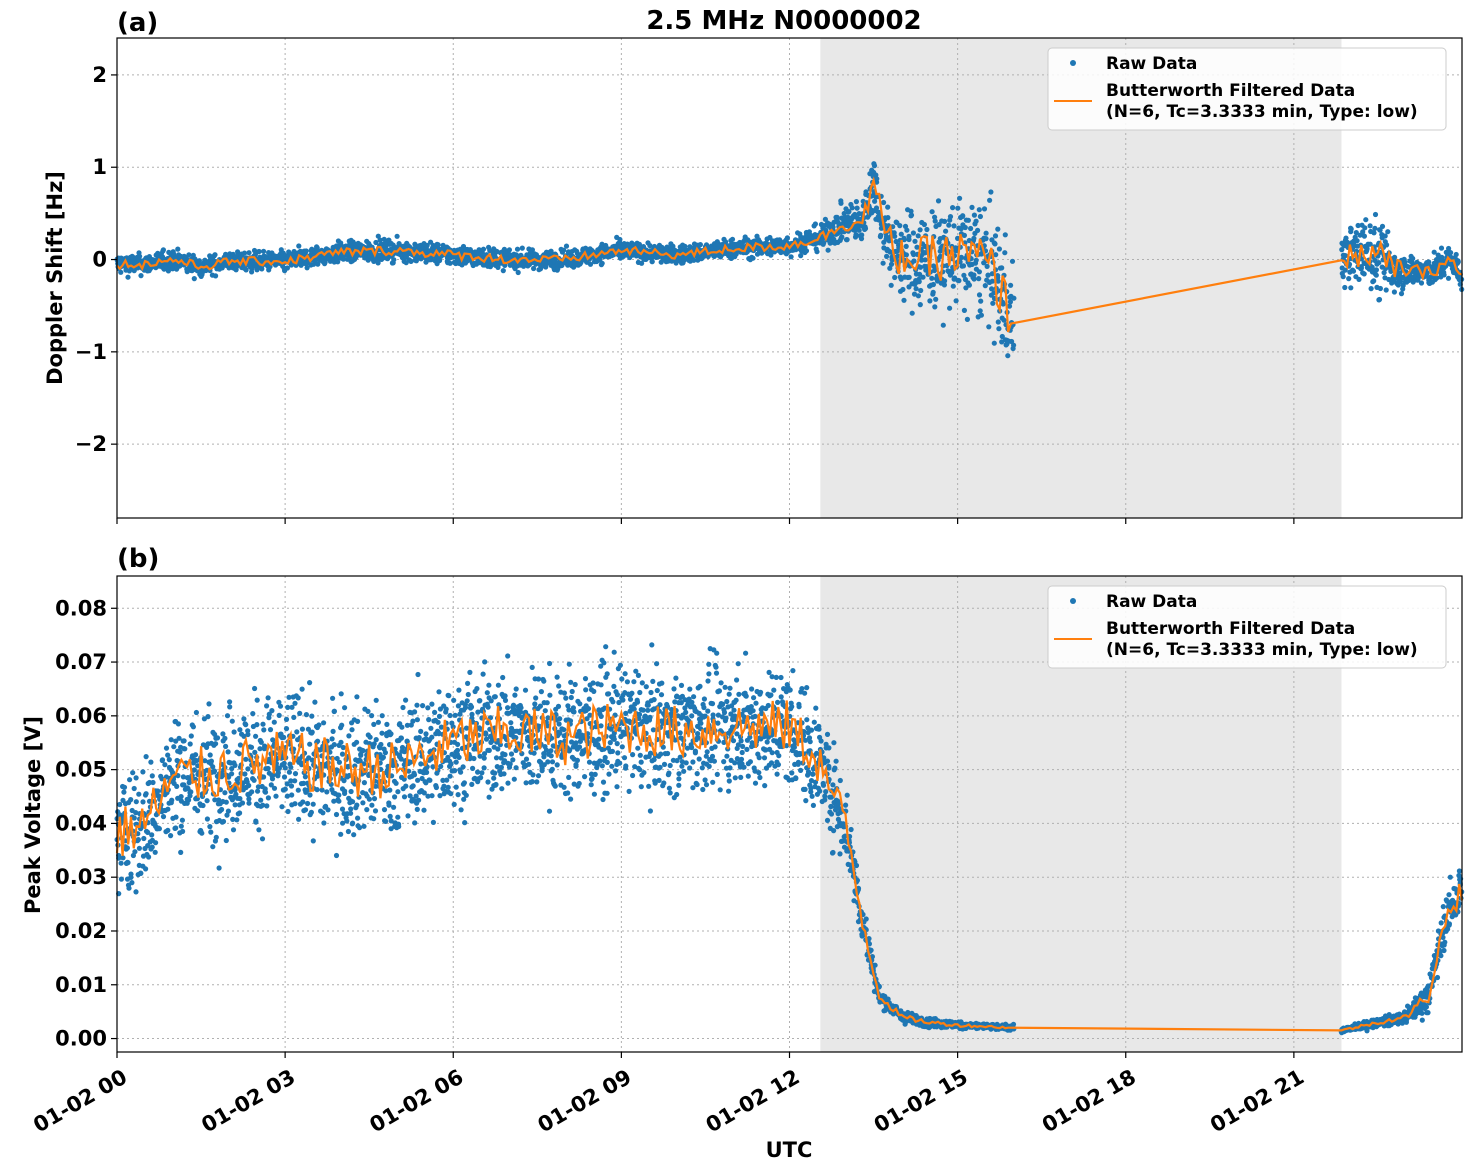 This screenshot has width=1472, height=1172. What do you see at coordinates (137, 23) in the screenshot?
I see `panel-a-label: (a)` at bounding box center [137, 23].